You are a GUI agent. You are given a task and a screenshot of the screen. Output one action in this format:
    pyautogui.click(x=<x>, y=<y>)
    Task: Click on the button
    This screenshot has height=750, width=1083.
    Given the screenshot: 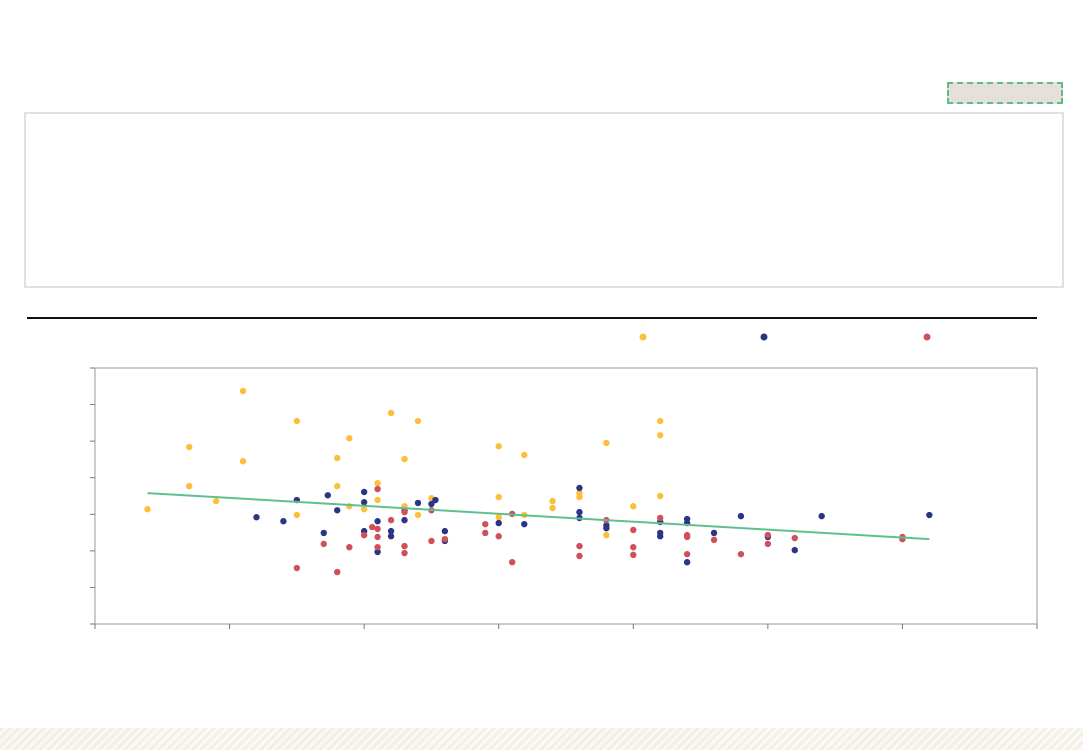 What is the action you would take?
    pyautogui.click(x=1005, y=93)
    